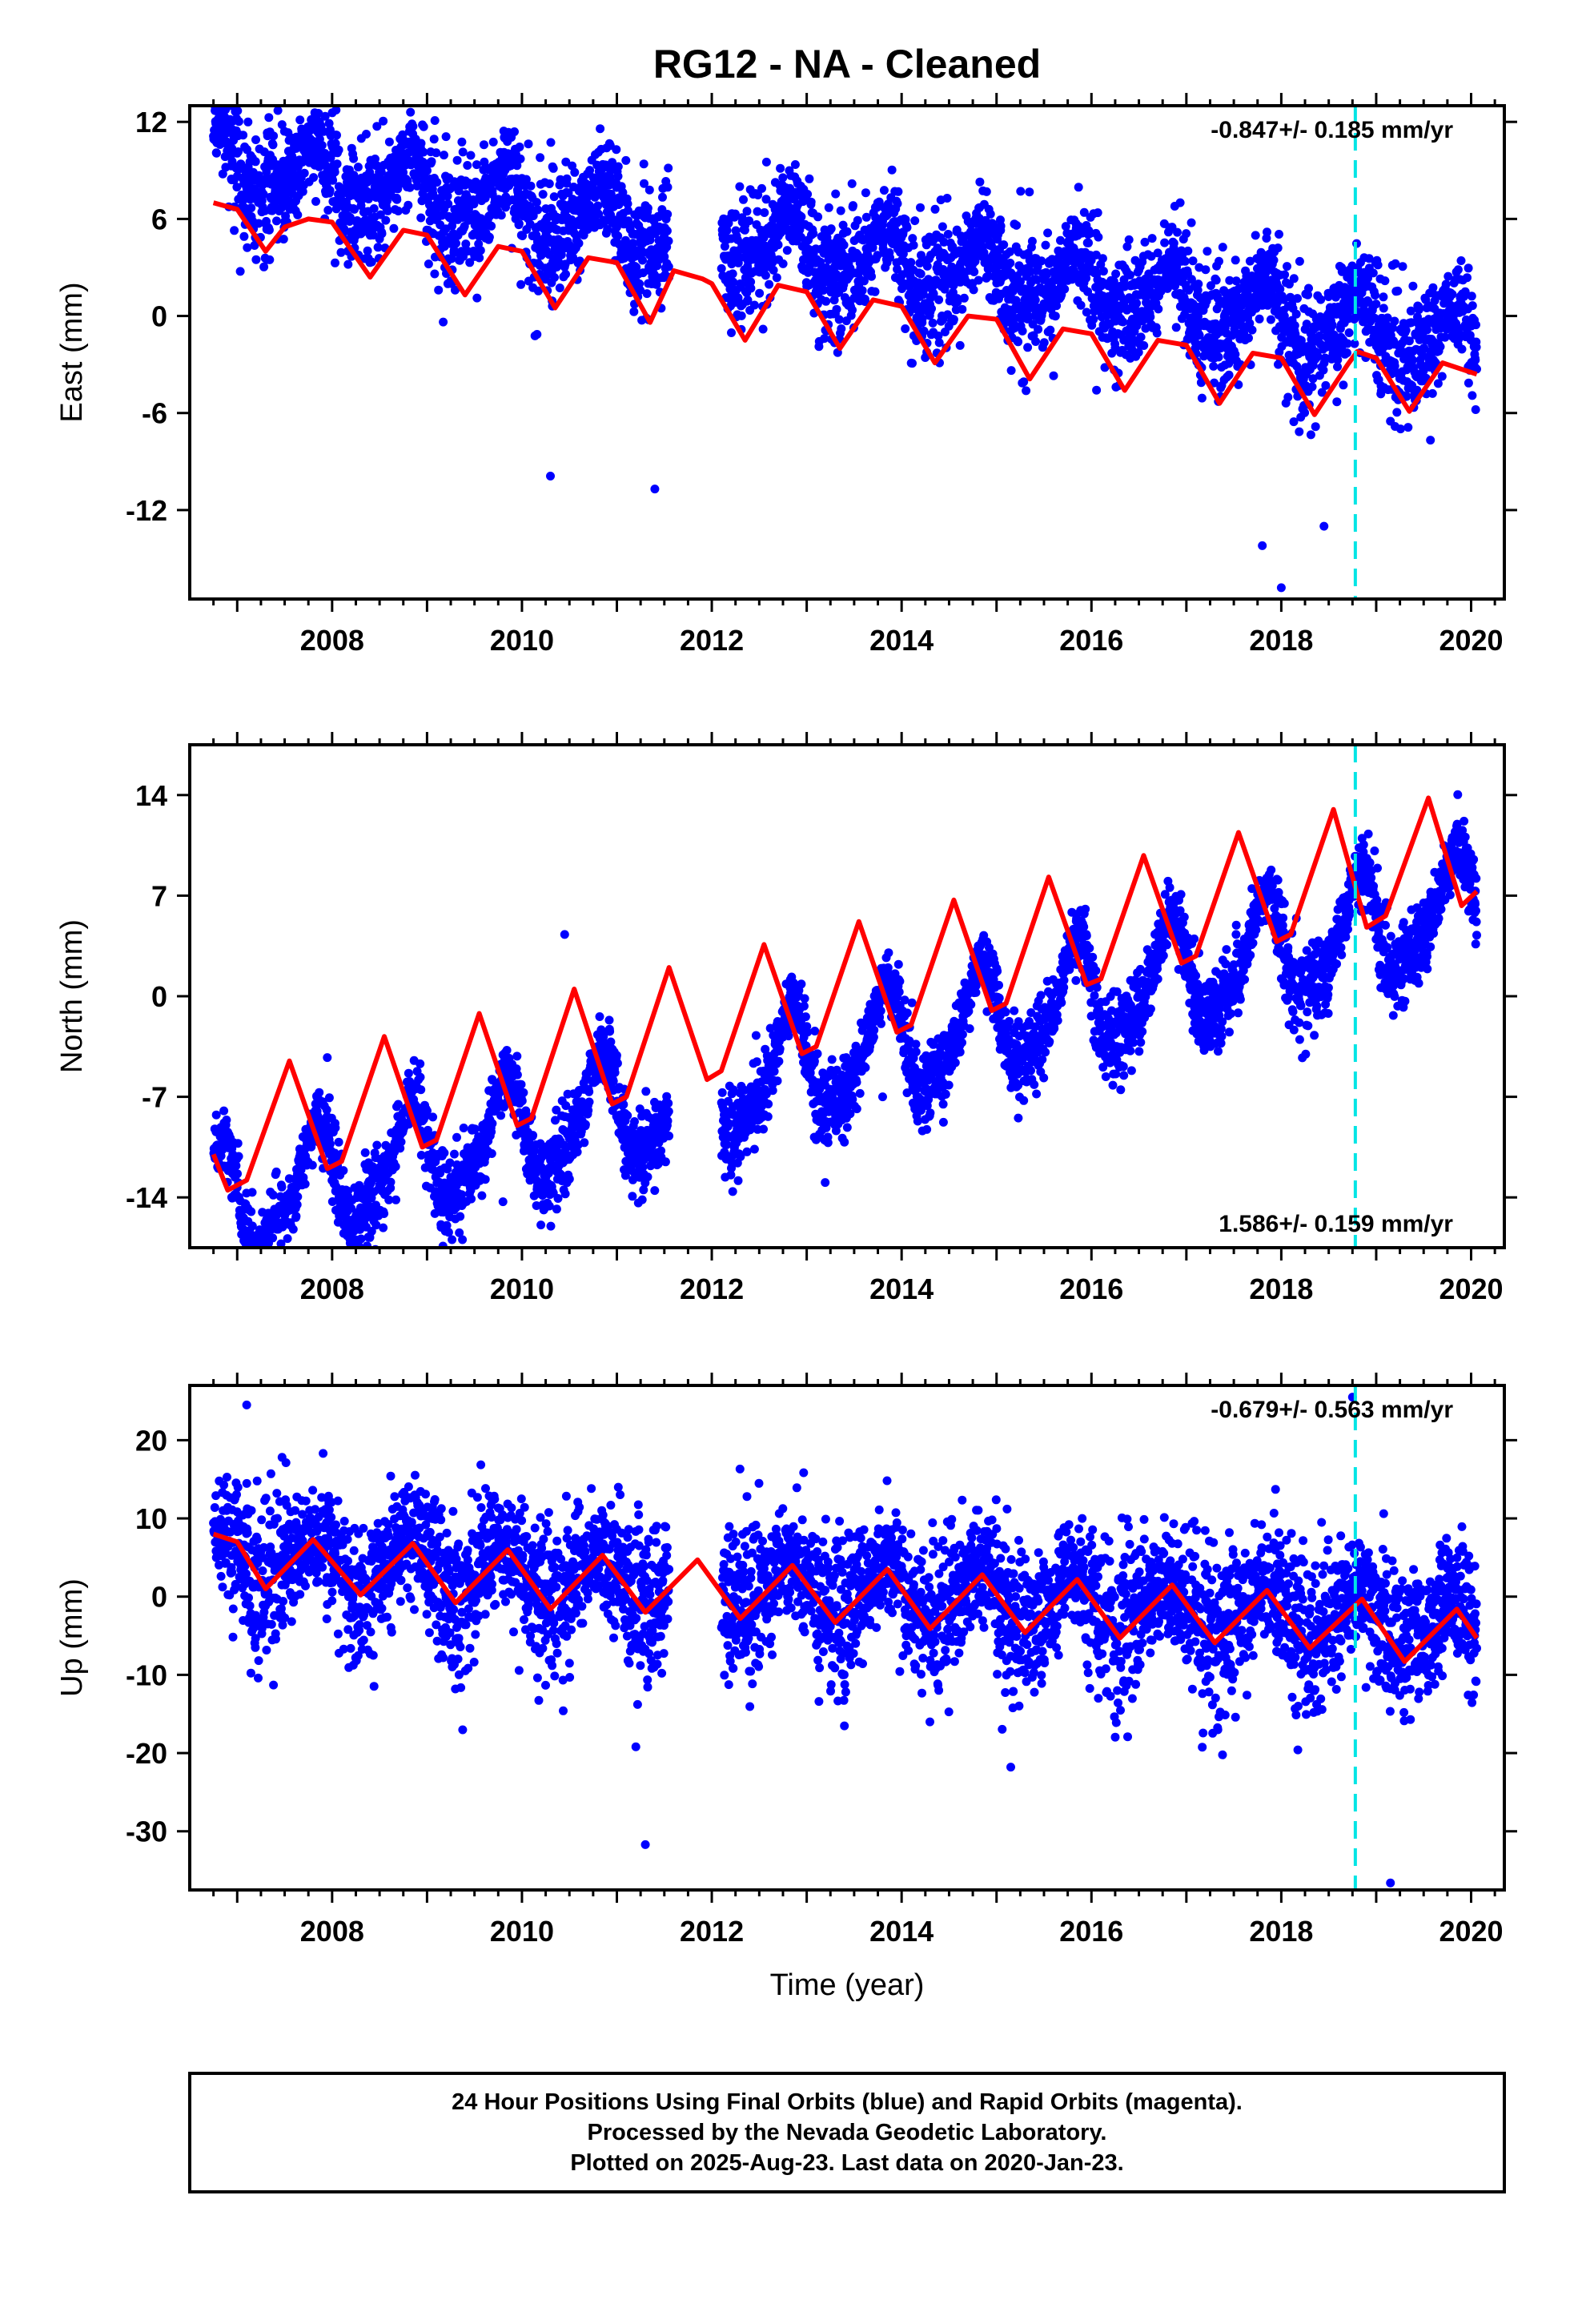 The height and width of the screenshot is (2324, 1582). Describe the element at coordinates (146, 511) in the screenshot. I see `y-tick-label: -12` at that location.